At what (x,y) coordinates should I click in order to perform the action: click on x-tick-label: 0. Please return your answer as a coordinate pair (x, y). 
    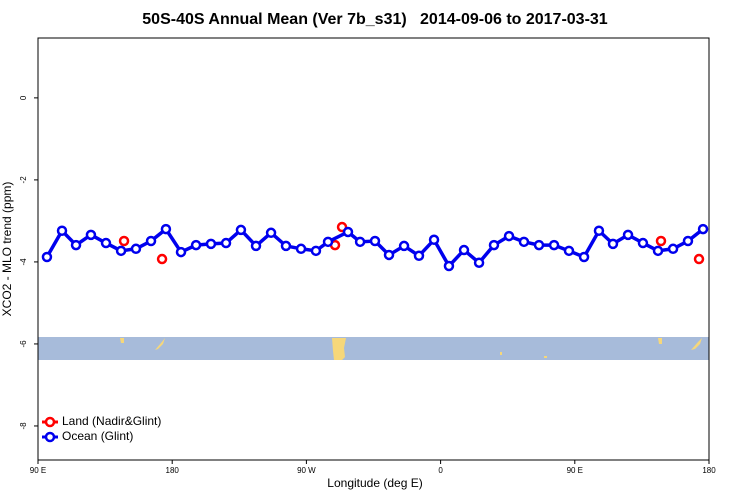
    Looking at the image, I should click on (440, 470).